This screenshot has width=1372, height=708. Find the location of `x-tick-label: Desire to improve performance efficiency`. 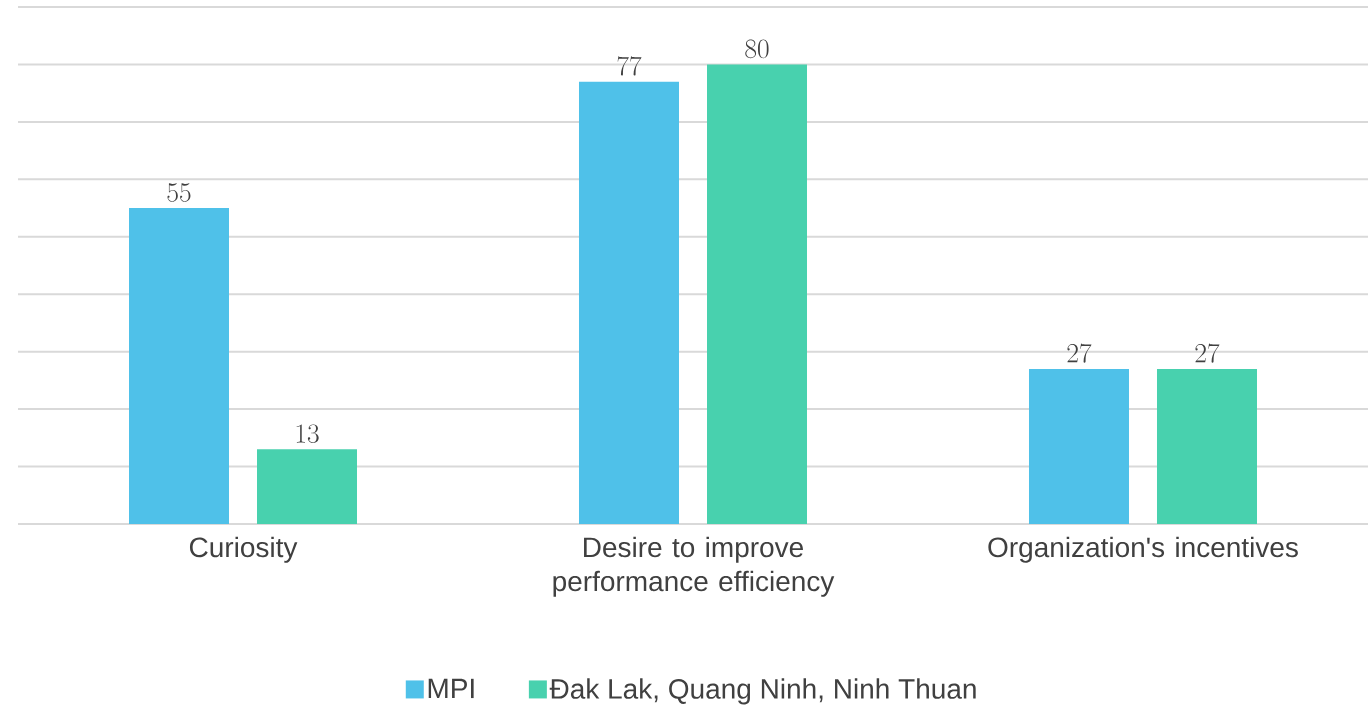

x-tick-label: Desire to improve performance efficiency is located at coordinates (694, 566).